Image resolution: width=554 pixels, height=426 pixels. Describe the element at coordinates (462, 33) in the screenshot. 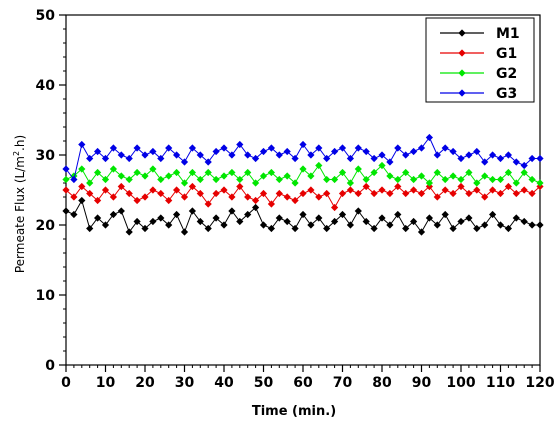

I see `legend-marker-m1` at that location.